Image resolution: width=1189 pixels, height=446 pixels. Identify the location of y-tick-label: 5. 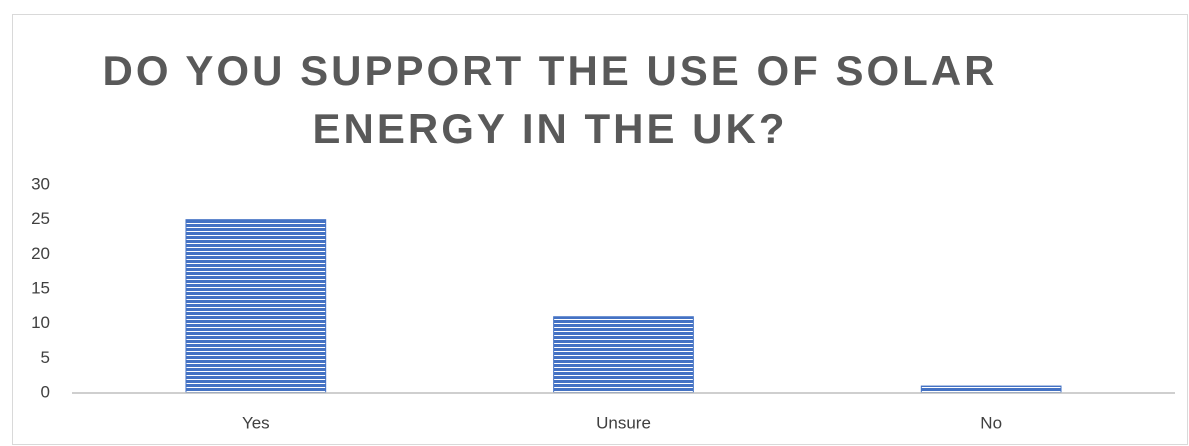
(45, 357).